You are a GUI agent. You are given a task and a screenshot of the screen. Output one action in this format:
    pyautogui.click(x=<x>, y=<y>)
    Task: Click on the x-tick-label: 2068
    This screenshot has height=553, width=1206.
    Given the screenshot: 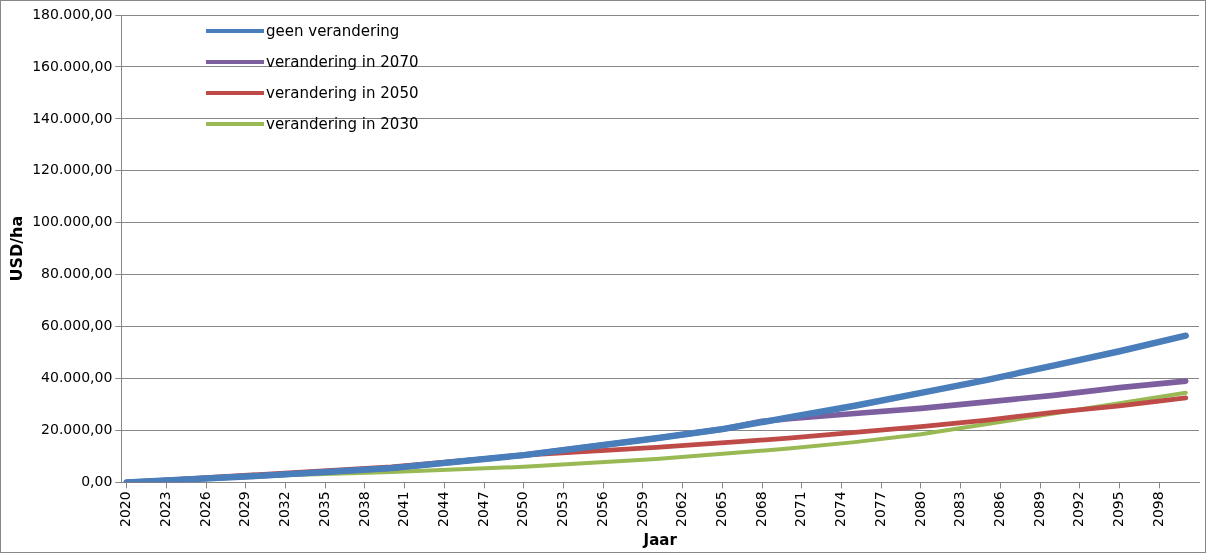 What is the action you would take?
    pyautogui.click(x=760, y=509)
    